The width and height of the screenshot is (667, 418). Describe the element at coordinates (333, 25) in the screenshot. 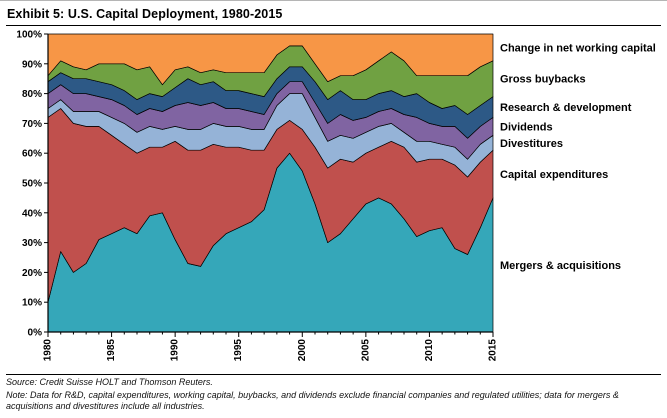

I see `title-divider` at that location.